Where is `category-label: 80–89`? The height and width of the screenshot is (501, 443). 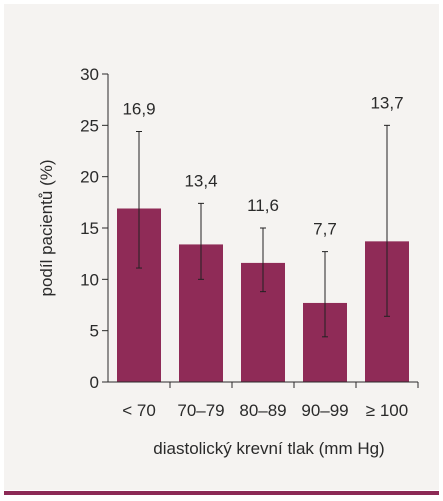 category-label: 80–89 is located at coordinates (262, 410).